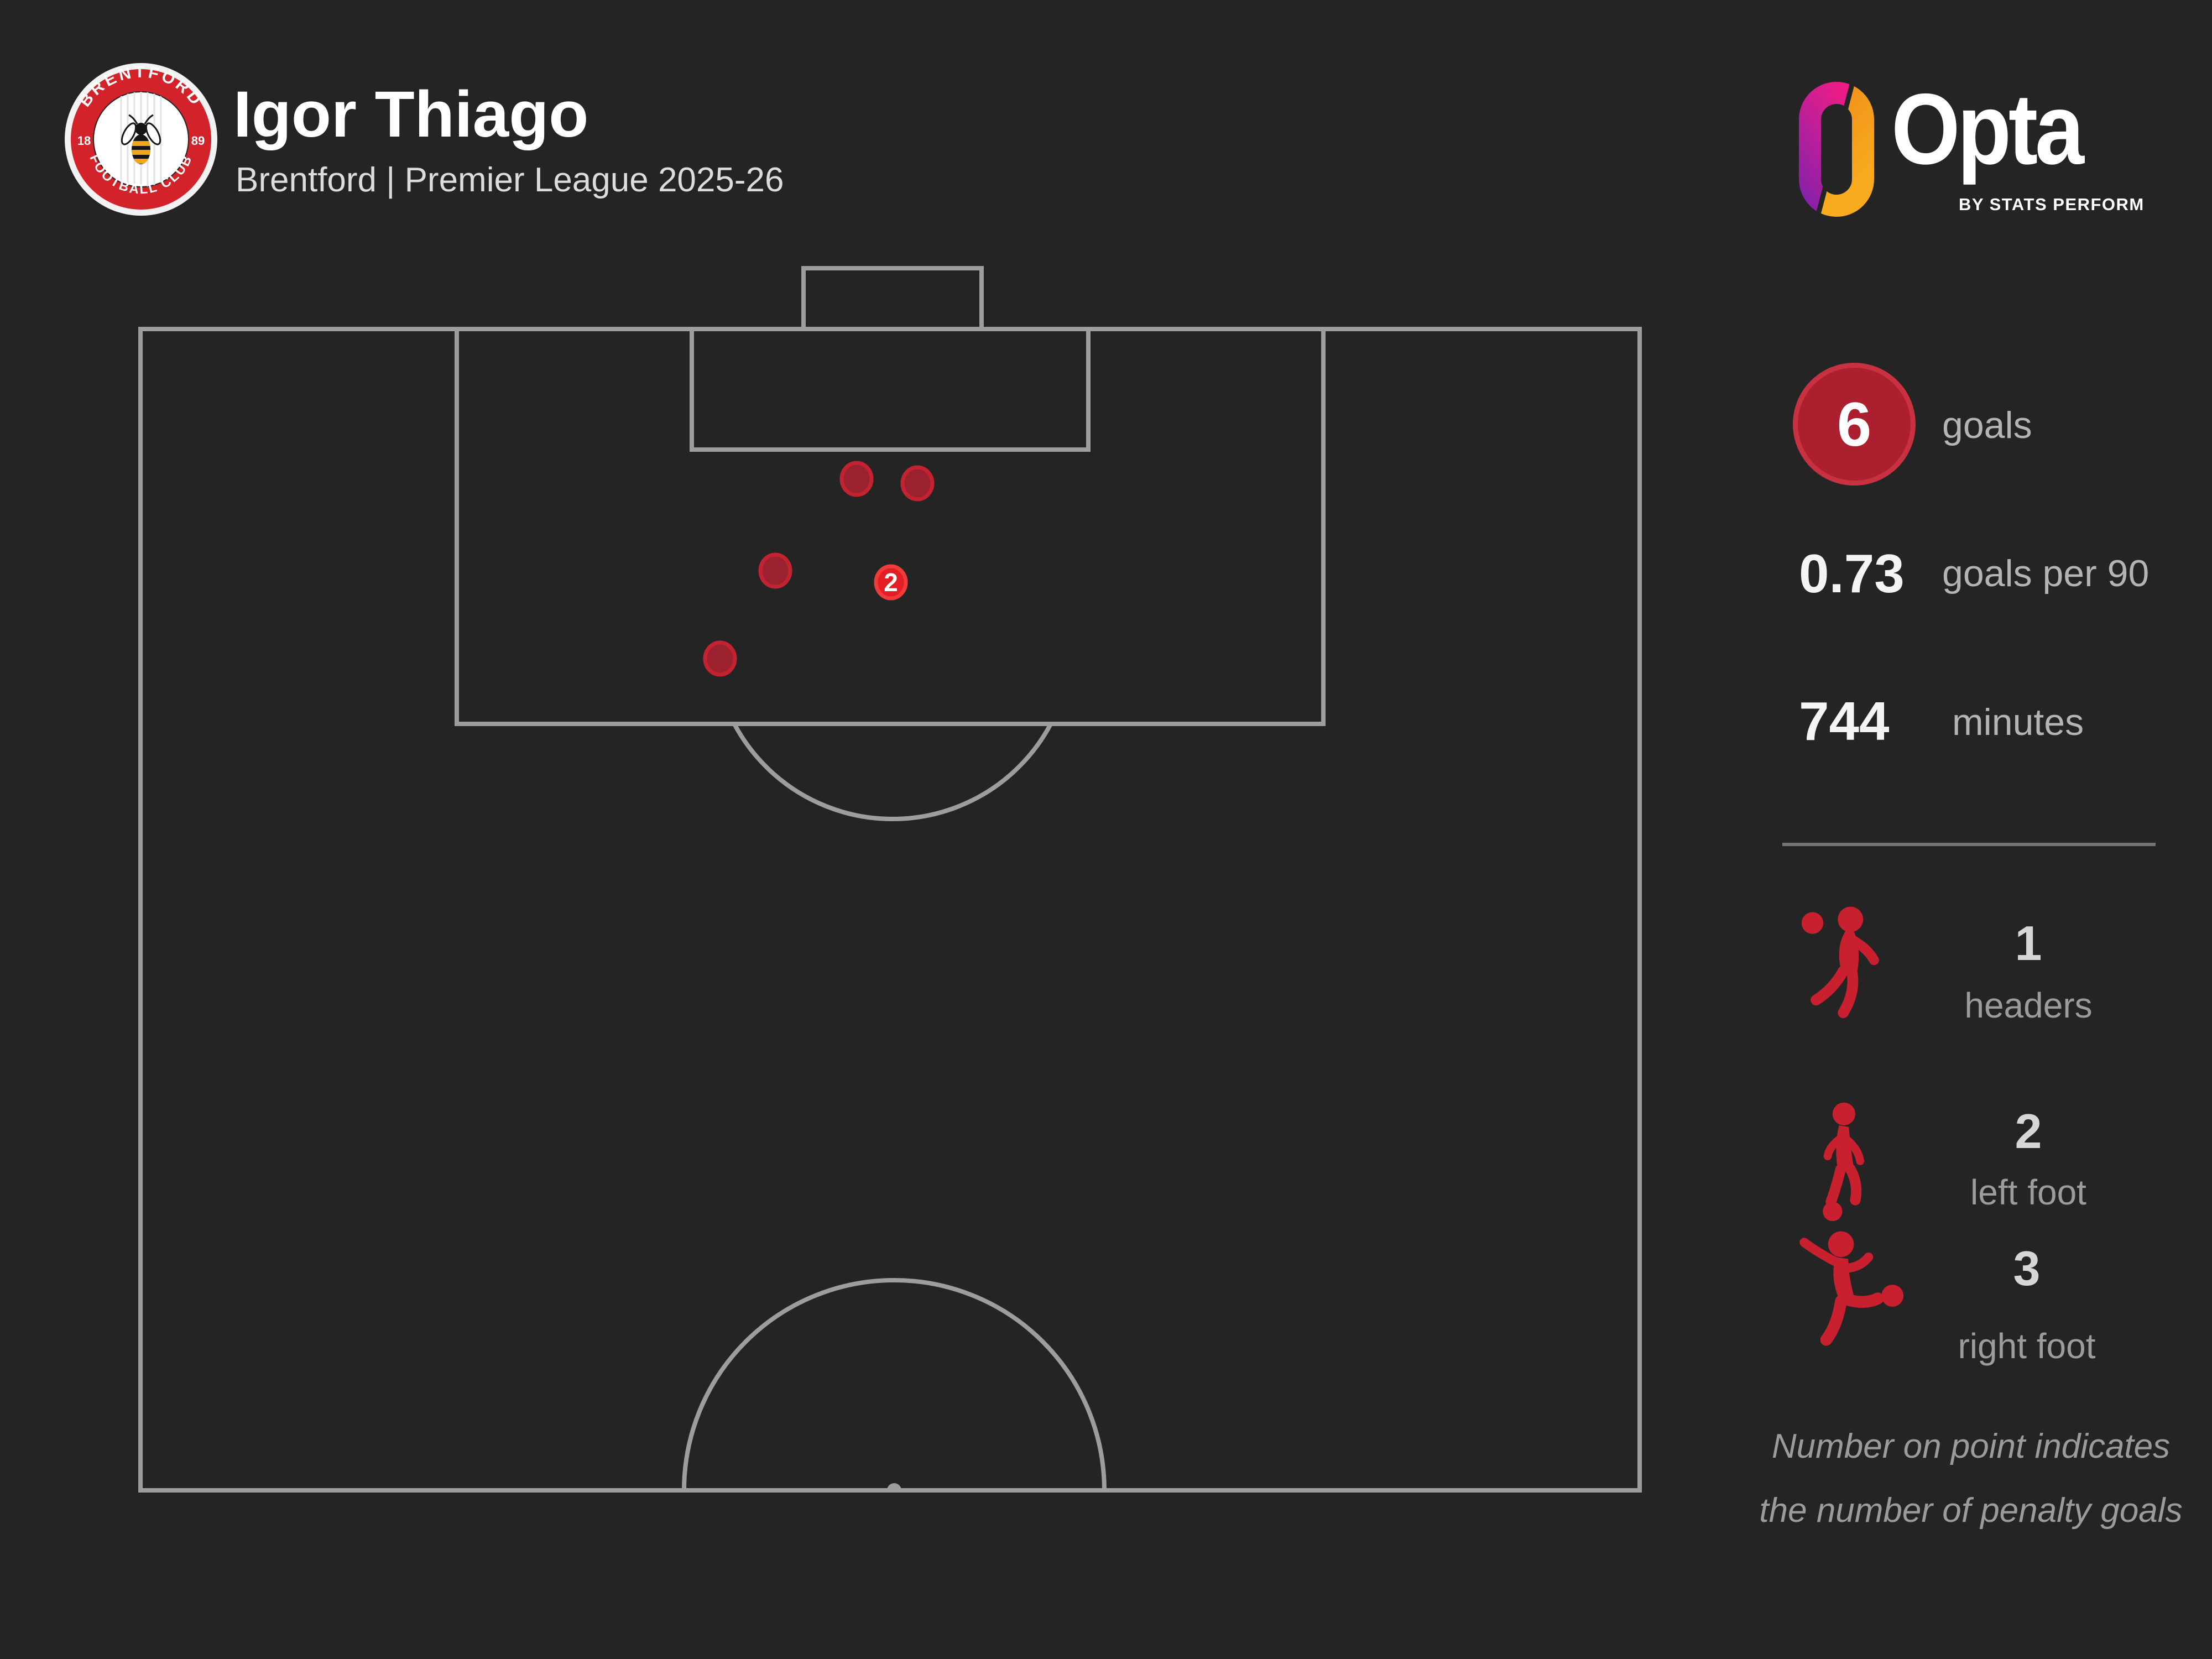 The width and height of the screenshot is (2212, 1659). What do you see at coordinates (2018, 722) in the screenshot?
I see `minutes-label: minutes` at bounding box center [2018, 722].